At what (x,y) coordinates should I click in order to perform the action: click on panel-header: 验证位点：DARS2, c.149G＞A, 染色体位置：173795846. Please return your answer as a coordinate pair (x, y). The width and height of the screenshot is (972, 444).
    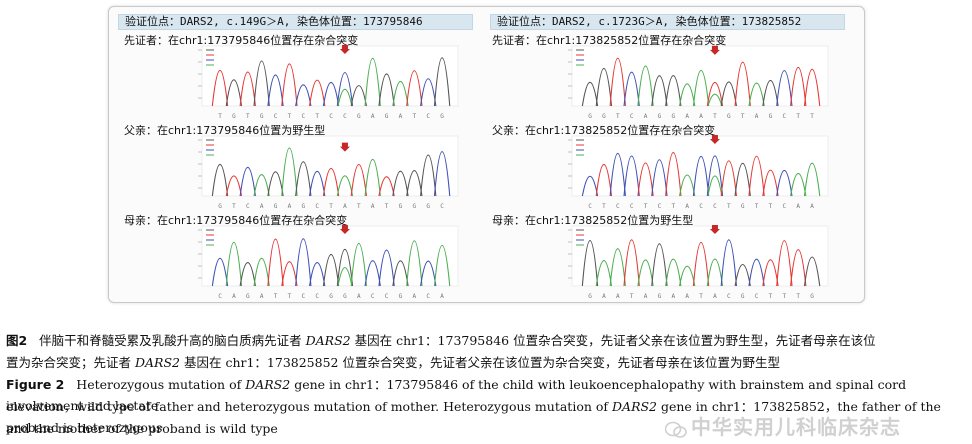
    Looking at the image, I should click on (295, 22).